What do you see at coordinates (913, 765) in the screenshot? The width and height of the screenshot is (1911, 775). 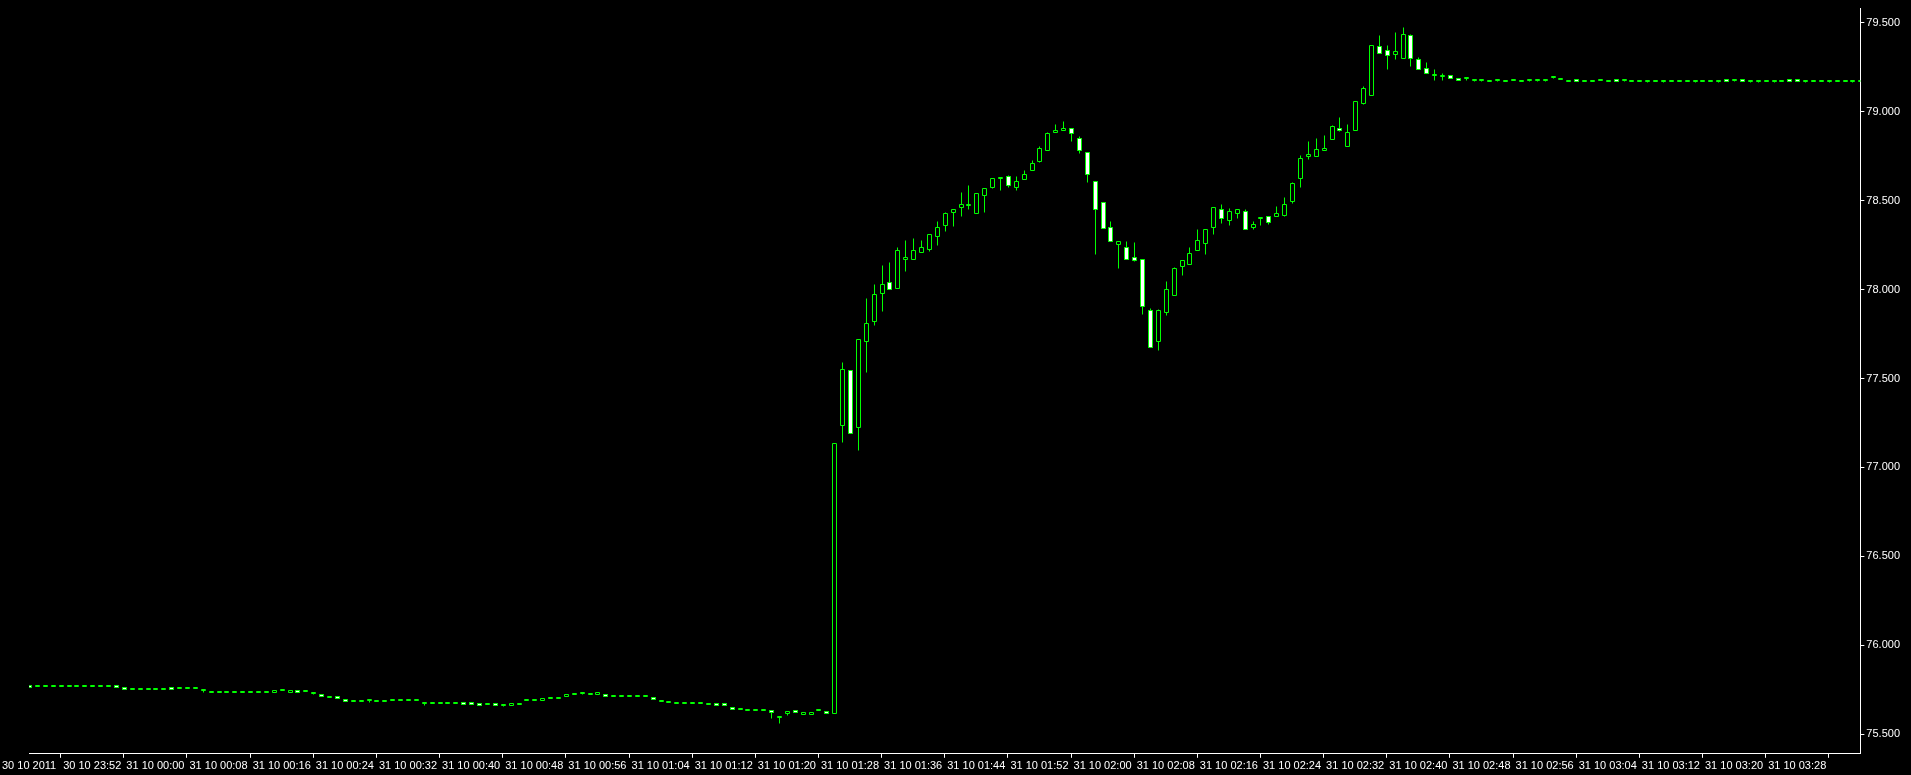 I see `x-tick-label: 31 10 01:36` at bounding box center [913, 765].